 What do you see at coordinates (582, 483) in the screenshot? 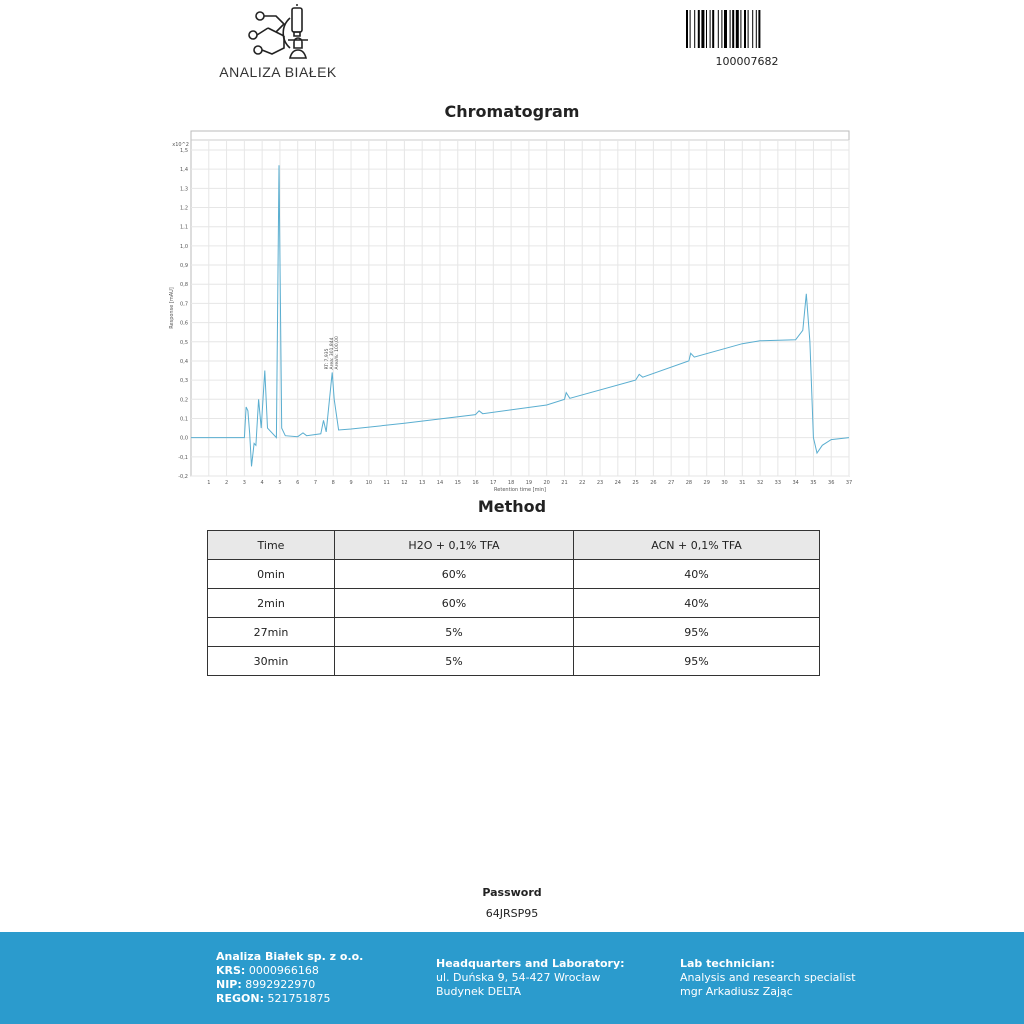
I see `x-tick-label: 22` at bounding box center [582, 483].